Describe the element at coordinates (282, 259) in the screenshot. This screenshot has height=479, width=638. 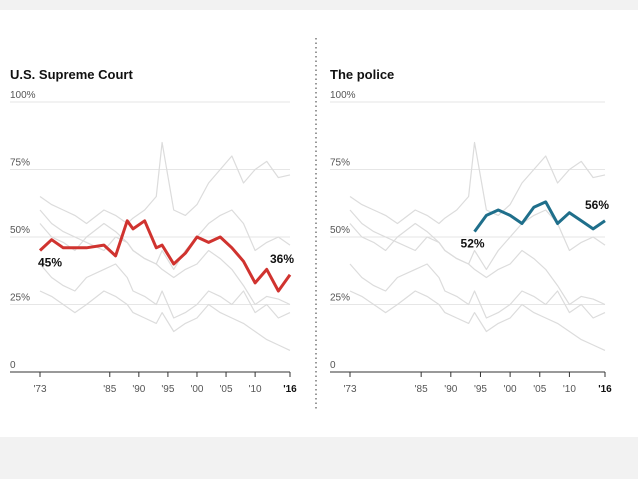
I see `value-label: 36%` at that location.